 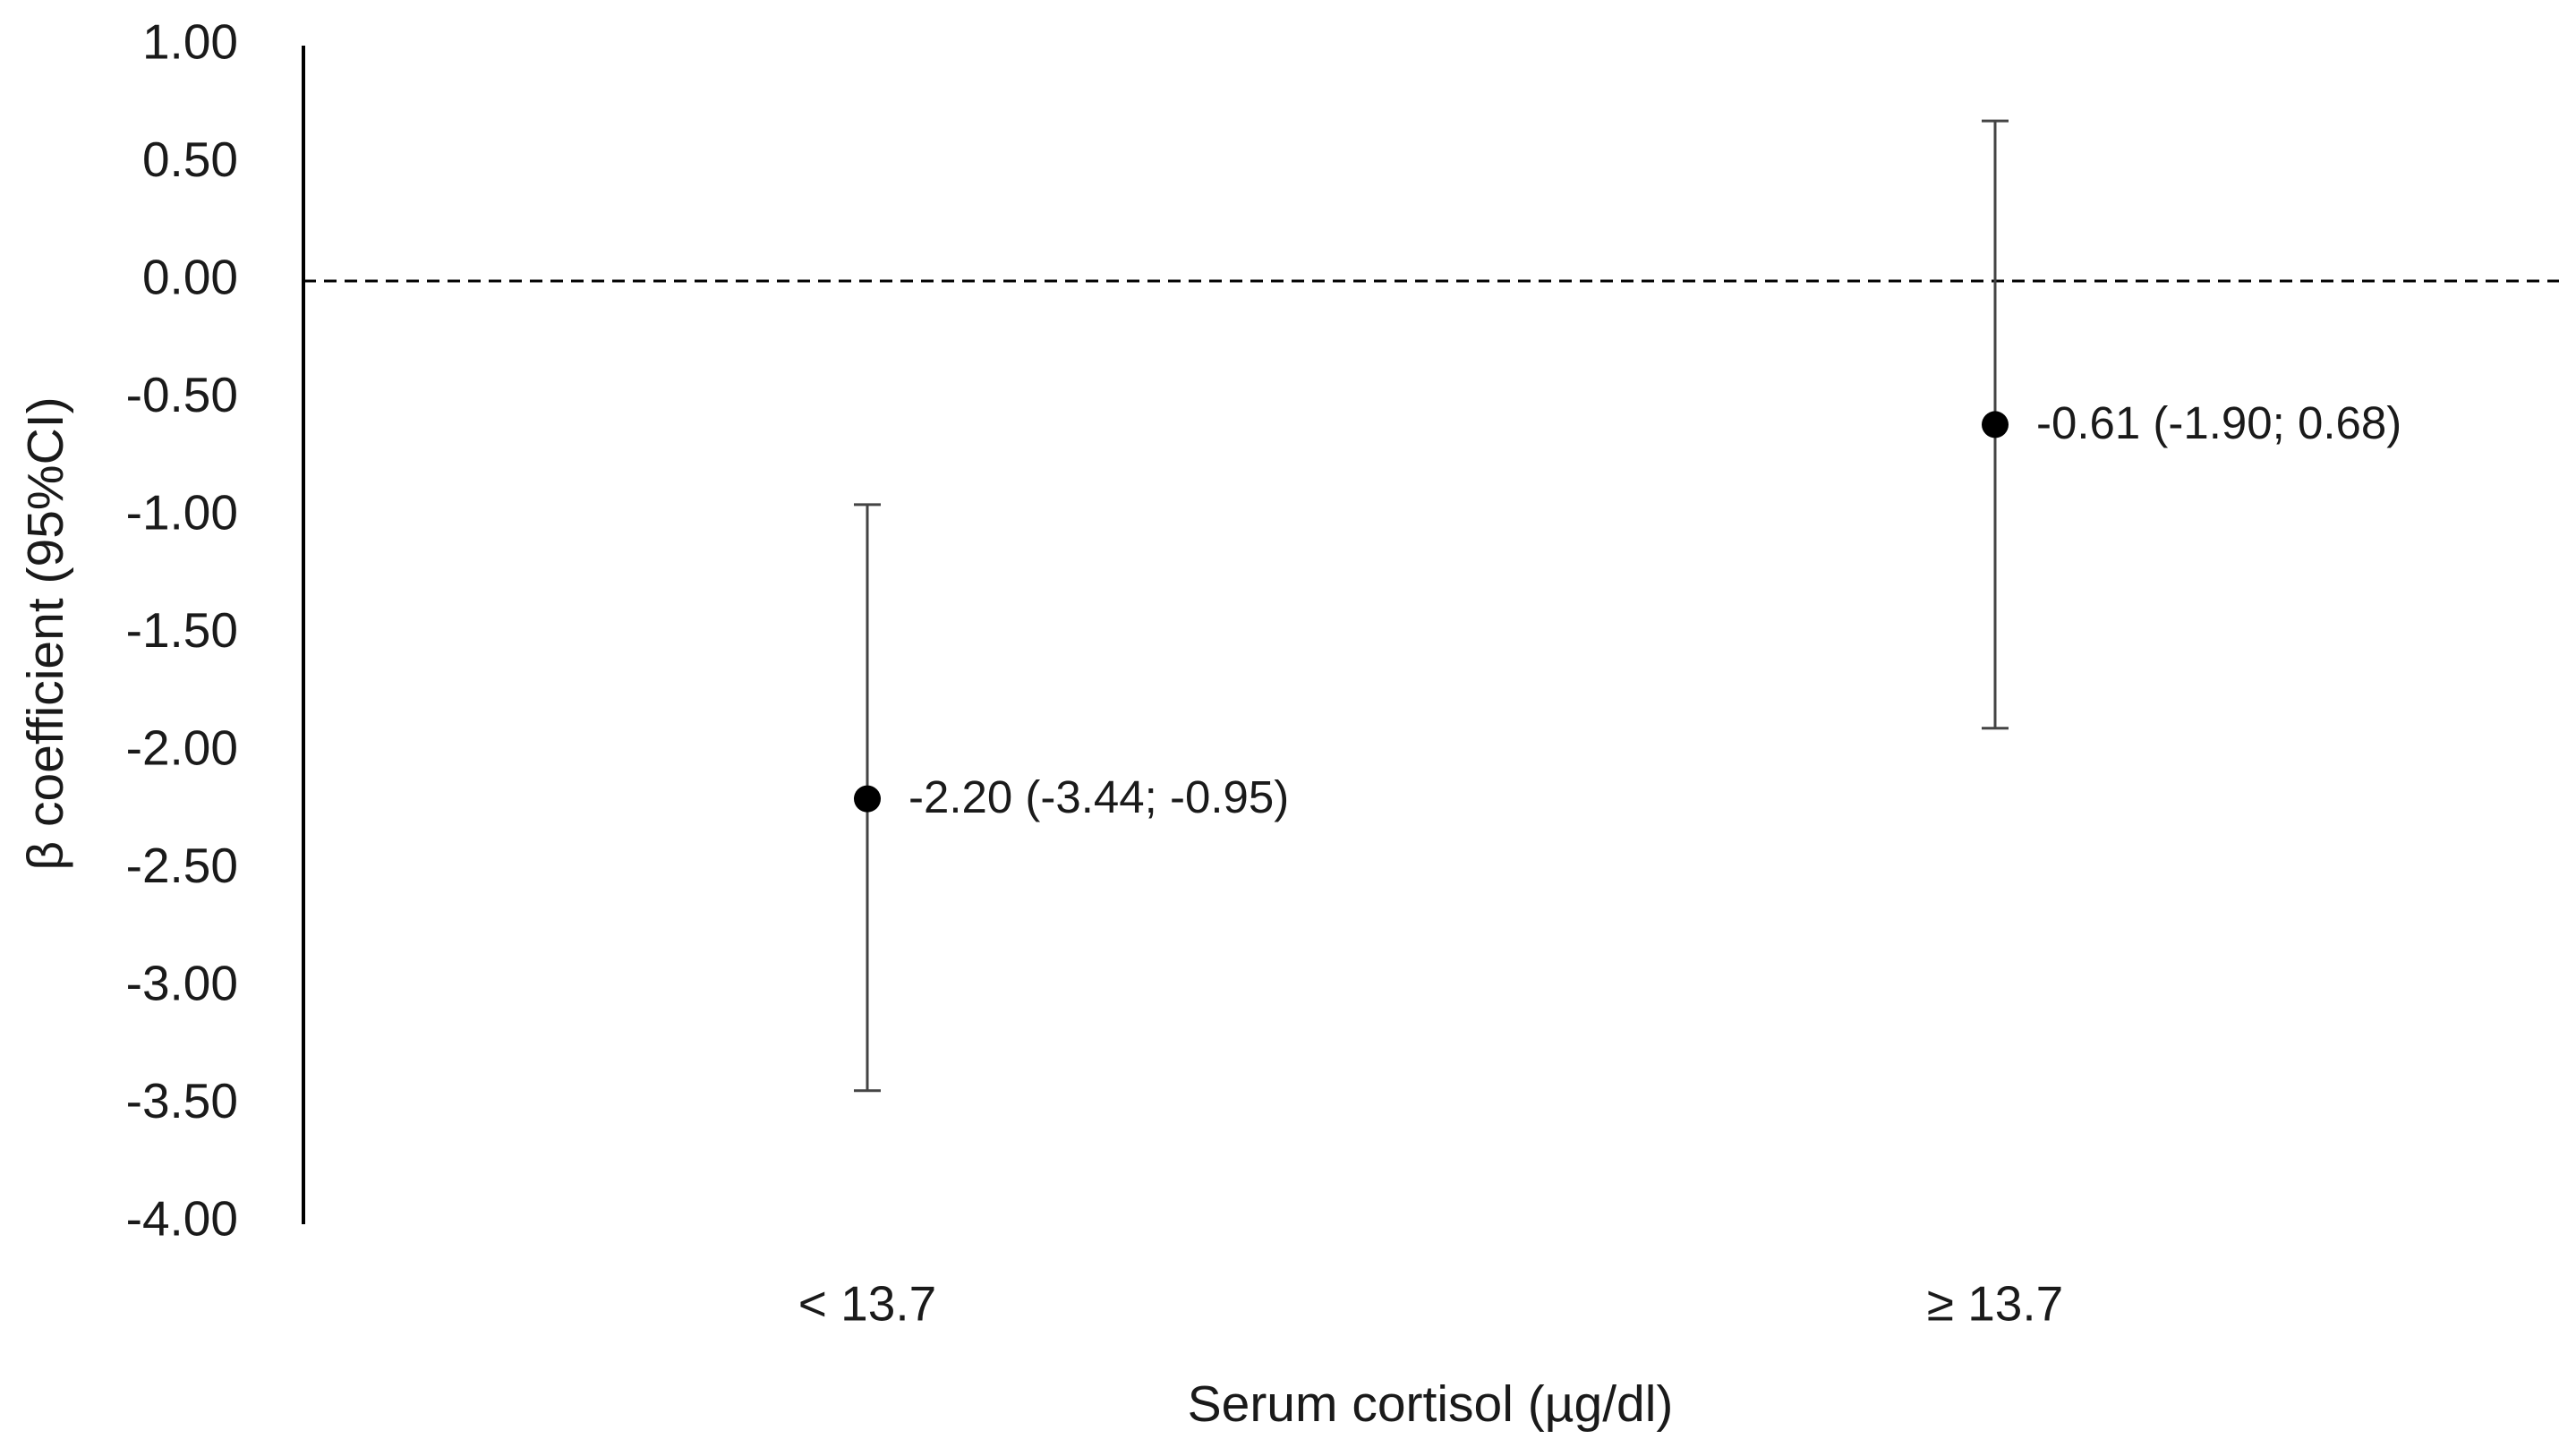 What do you see at coordinates (182, 1219) in the screenshot?
I see `y-tick-label: -4.00` at bounding box center [182, 1219].